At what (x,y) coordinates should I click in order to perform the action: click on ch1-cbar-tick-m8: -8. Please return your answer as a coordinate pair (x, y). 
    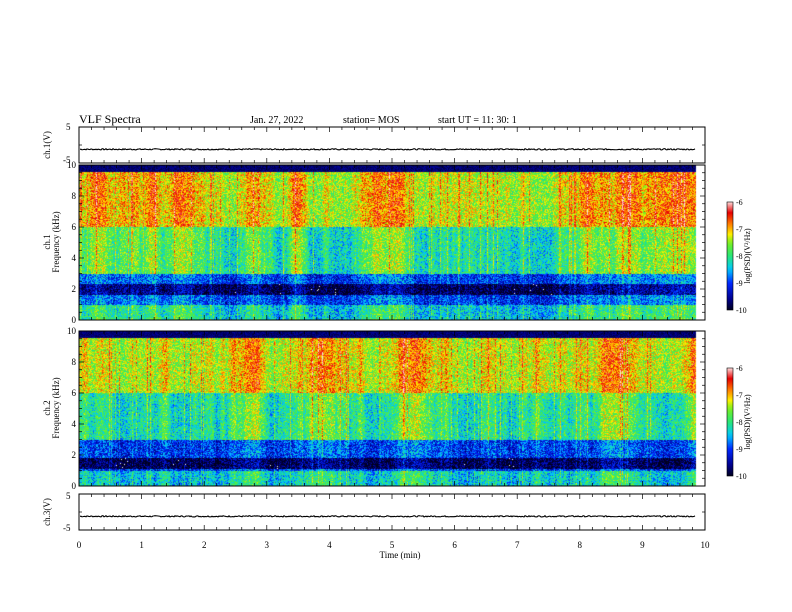
    Looking at the image, I should click on (739, 256).